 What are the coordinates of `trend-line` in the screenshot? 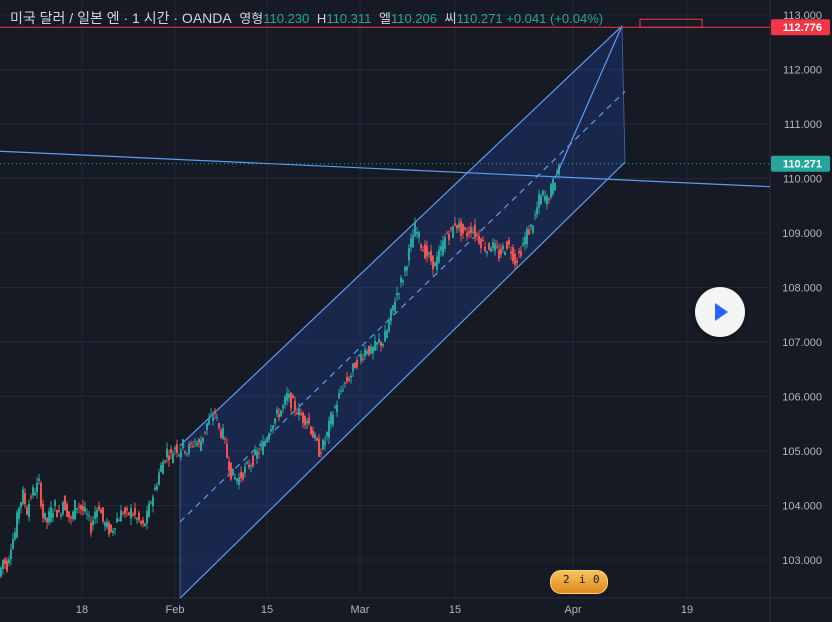 It's located at (385, 169).